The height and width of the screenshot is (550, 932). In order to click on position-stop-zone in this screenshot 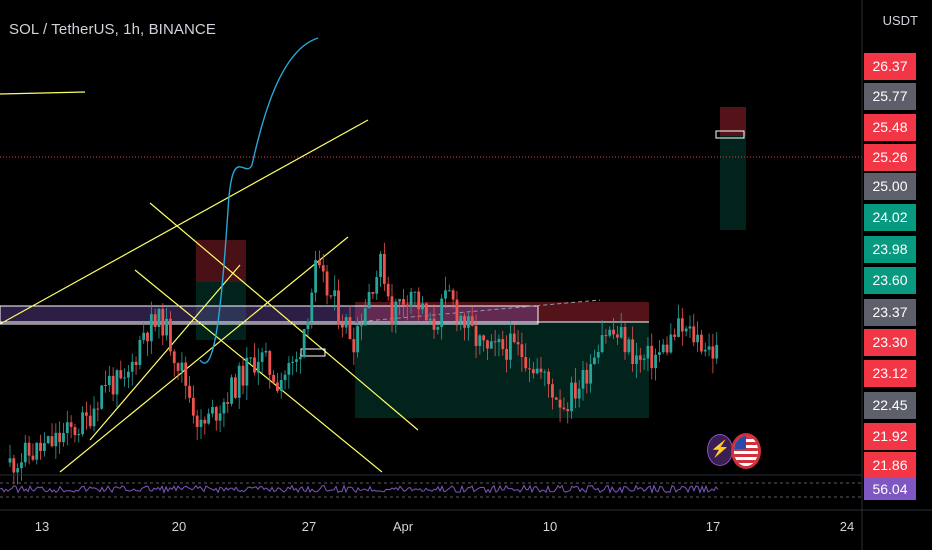, I will do `click(733, 121)`.